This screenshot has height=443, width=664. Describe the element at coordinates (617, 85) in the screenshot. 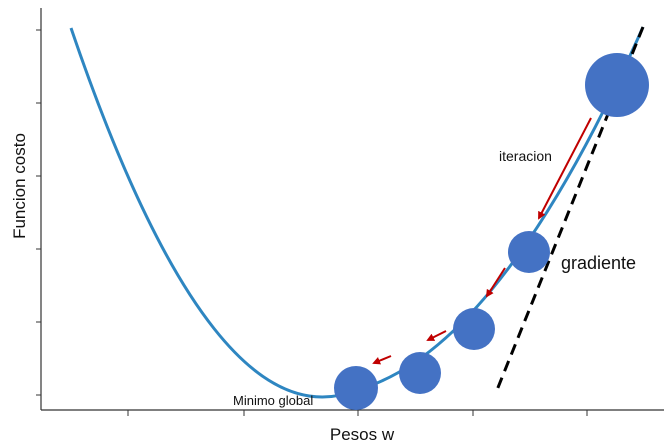

I see `step-ball-start` at that location.